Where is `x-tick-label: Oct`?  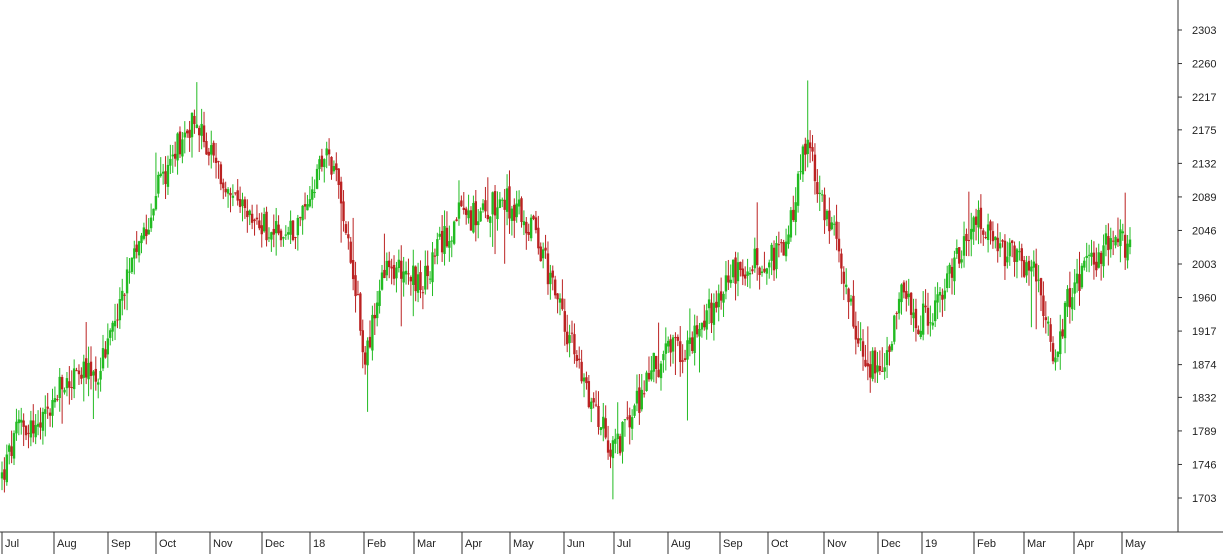 x-tick-label: Oct is located at coordinates (167, 544).